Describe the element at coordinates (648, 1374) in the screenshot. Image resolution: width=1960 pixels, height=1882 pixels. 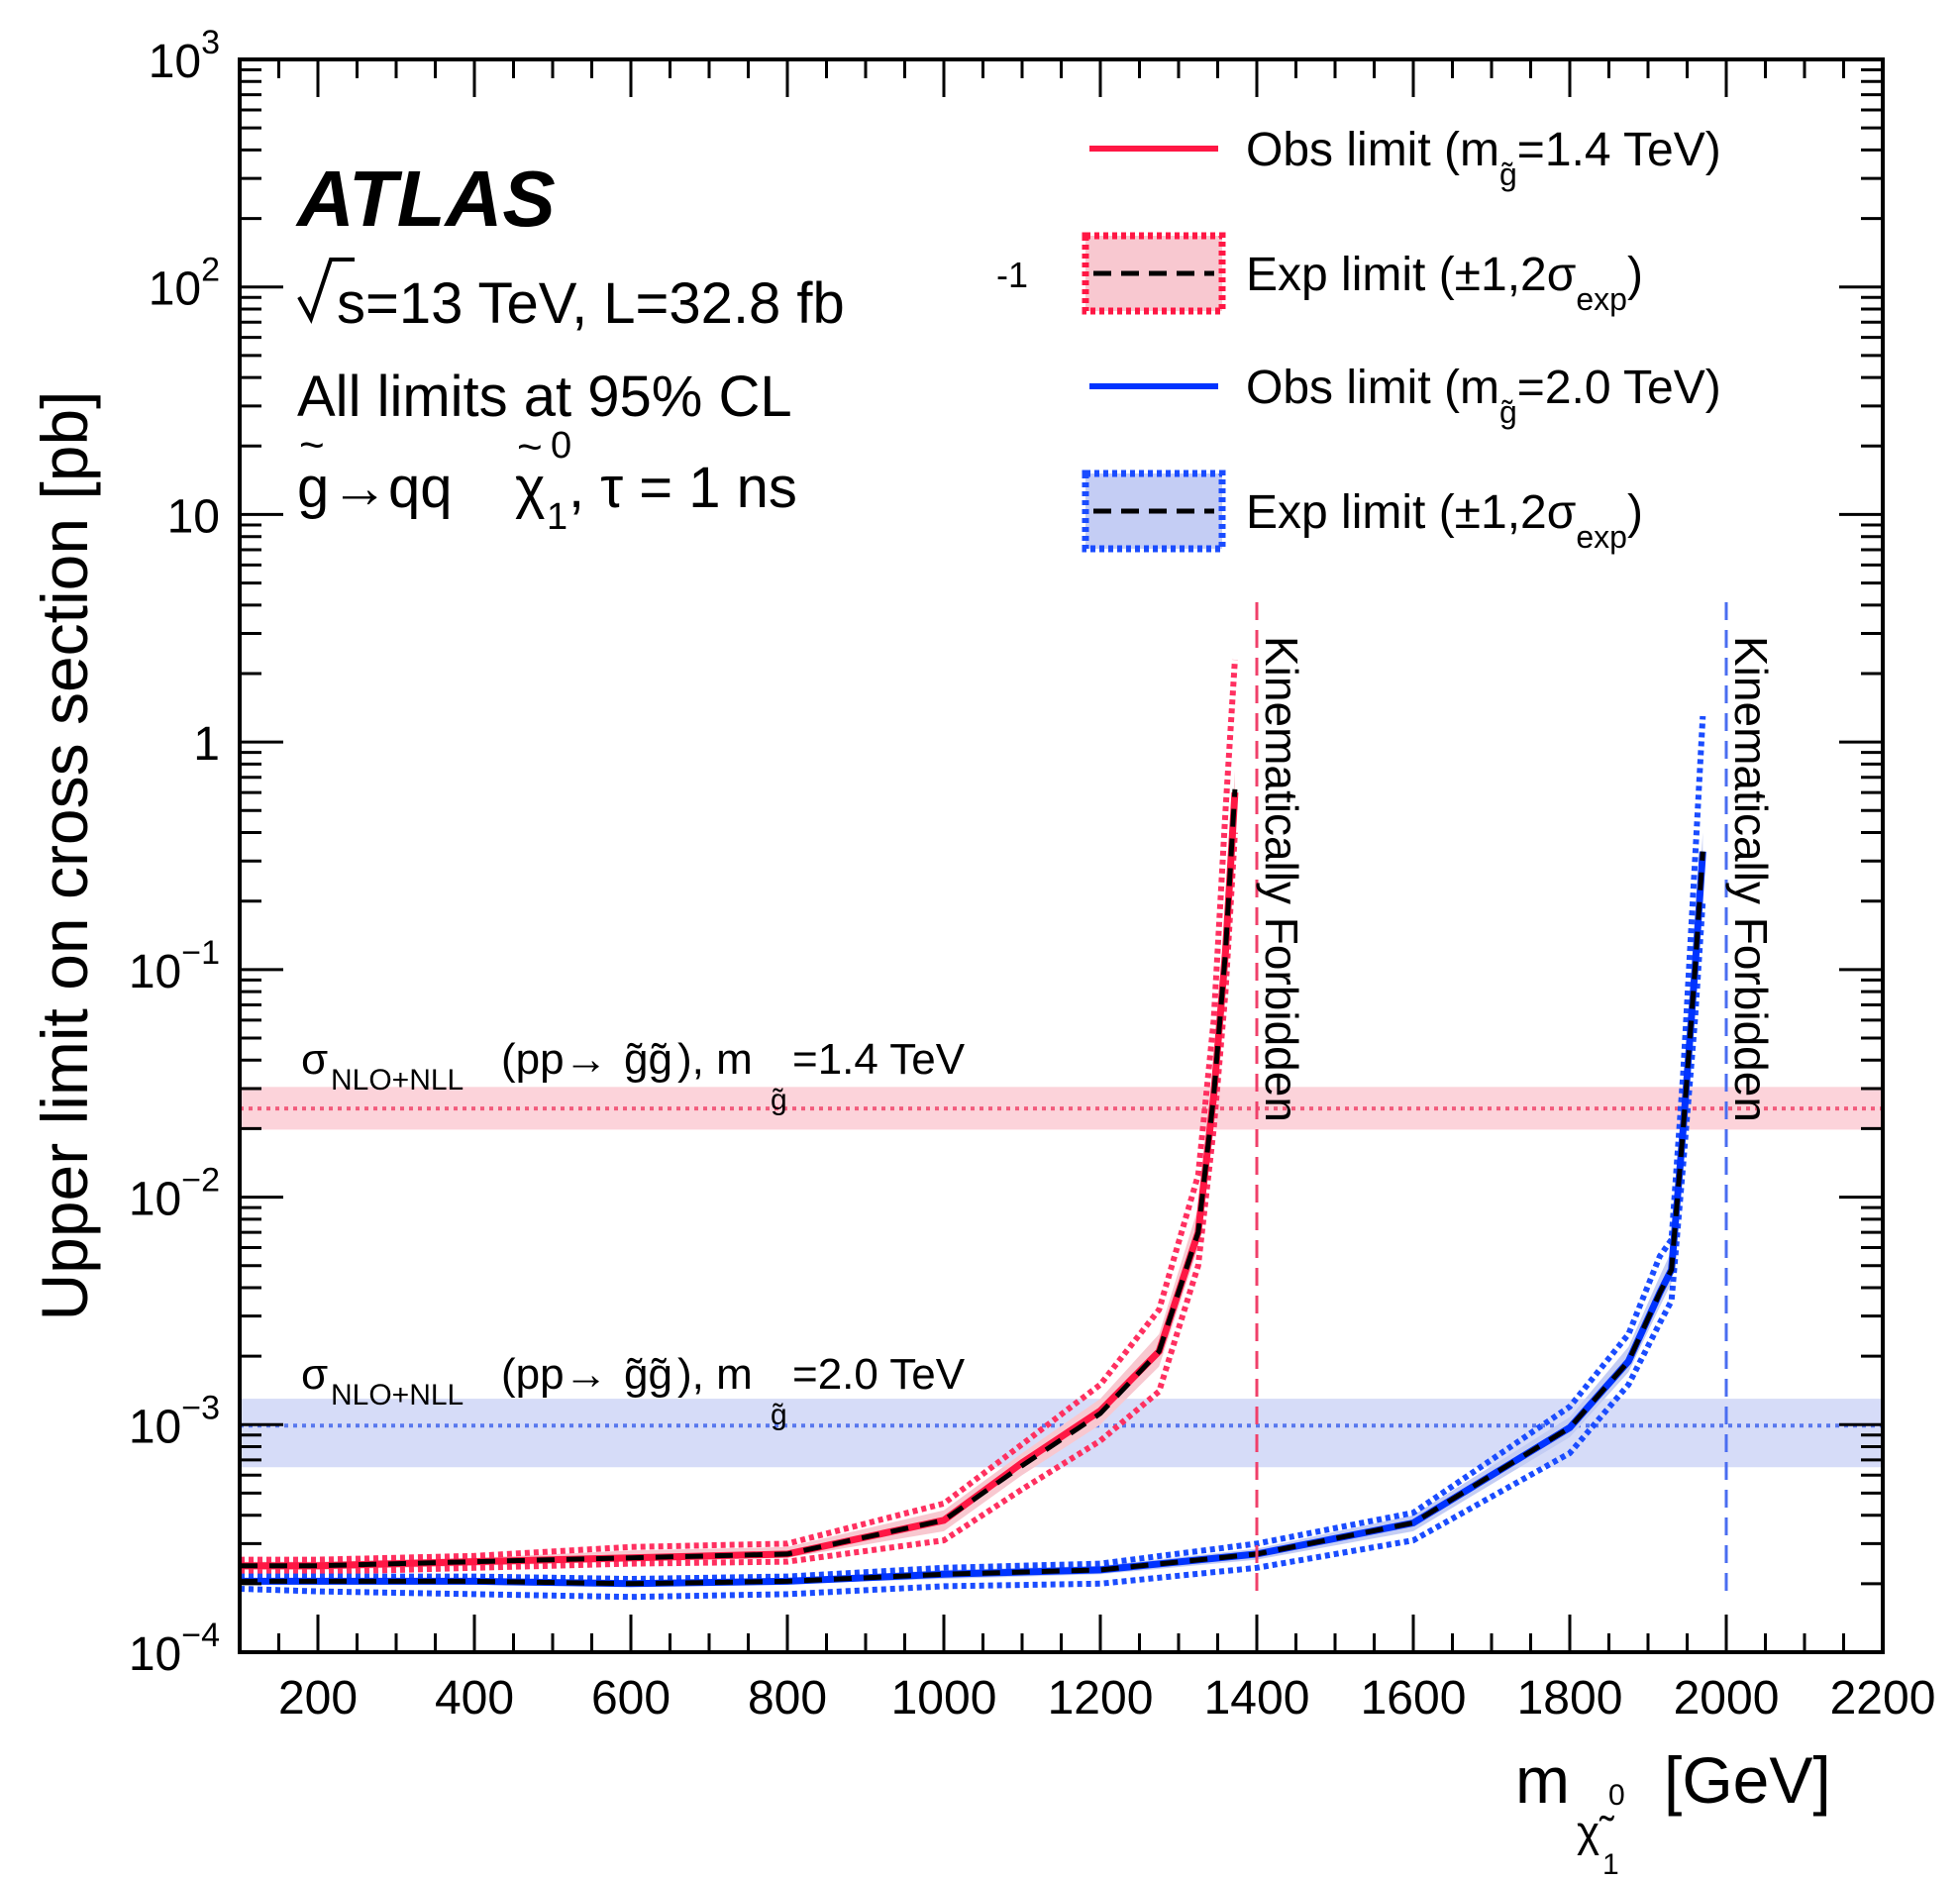
I see `xsec-blue-gg: g̃g̃` at that location.